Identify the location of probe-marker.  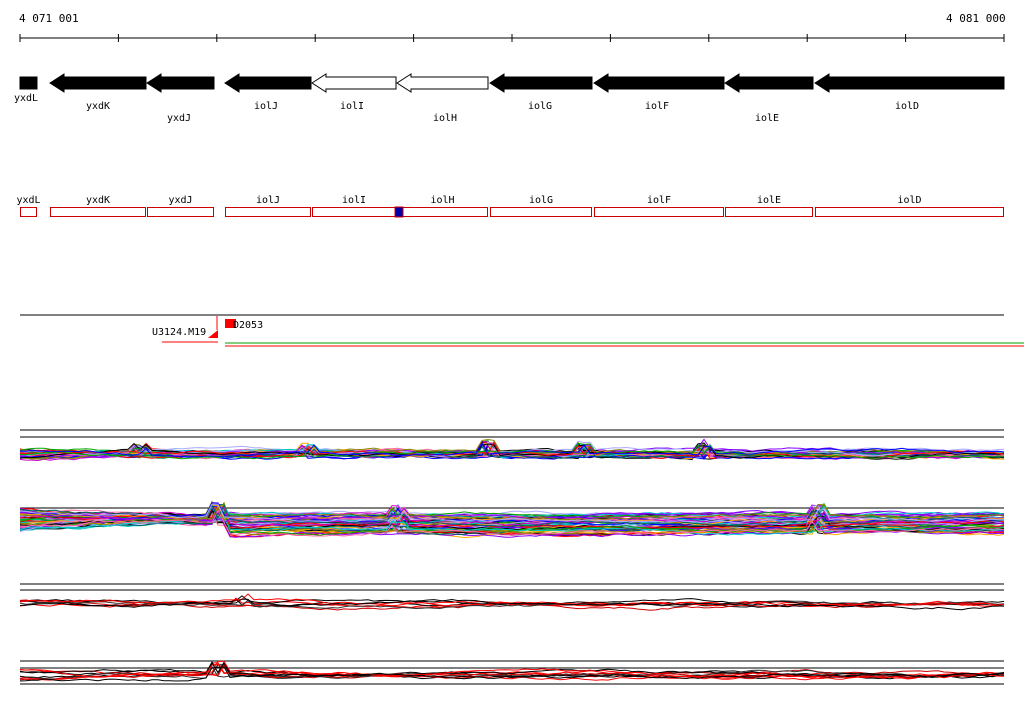
(399, 212).